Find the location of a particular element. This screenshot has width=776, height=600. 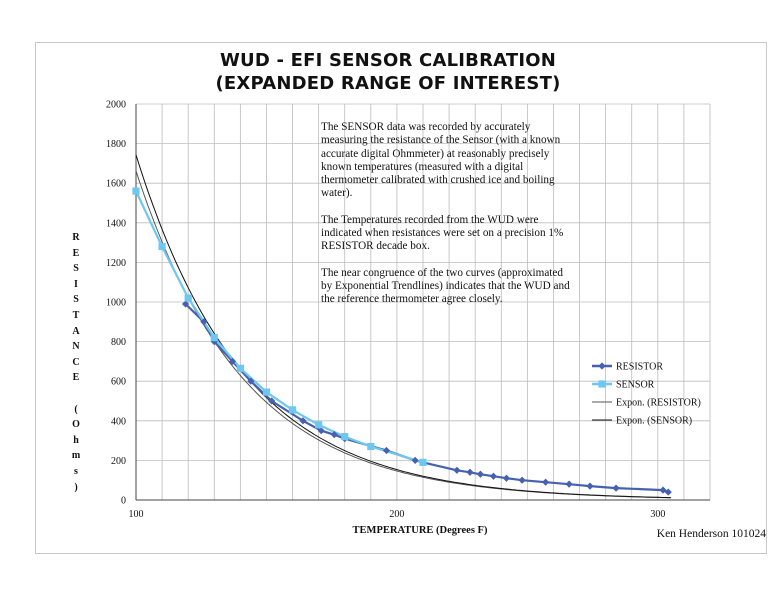

y-axis-label-letter: ( is located at coordinates (76, 409).